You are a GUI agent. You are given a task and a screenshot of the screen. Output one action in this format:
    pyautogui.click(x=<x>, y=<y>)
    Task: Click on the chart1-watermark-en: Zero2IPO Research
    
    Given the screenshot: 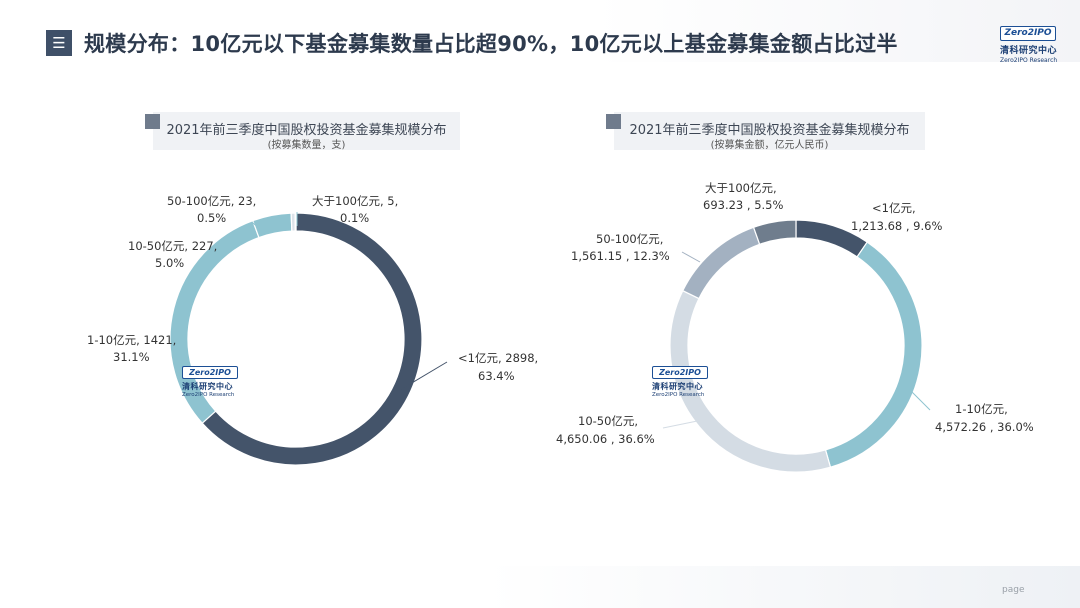 What is the action you would take?
    pyautogui.click(x=208, y=395)
    